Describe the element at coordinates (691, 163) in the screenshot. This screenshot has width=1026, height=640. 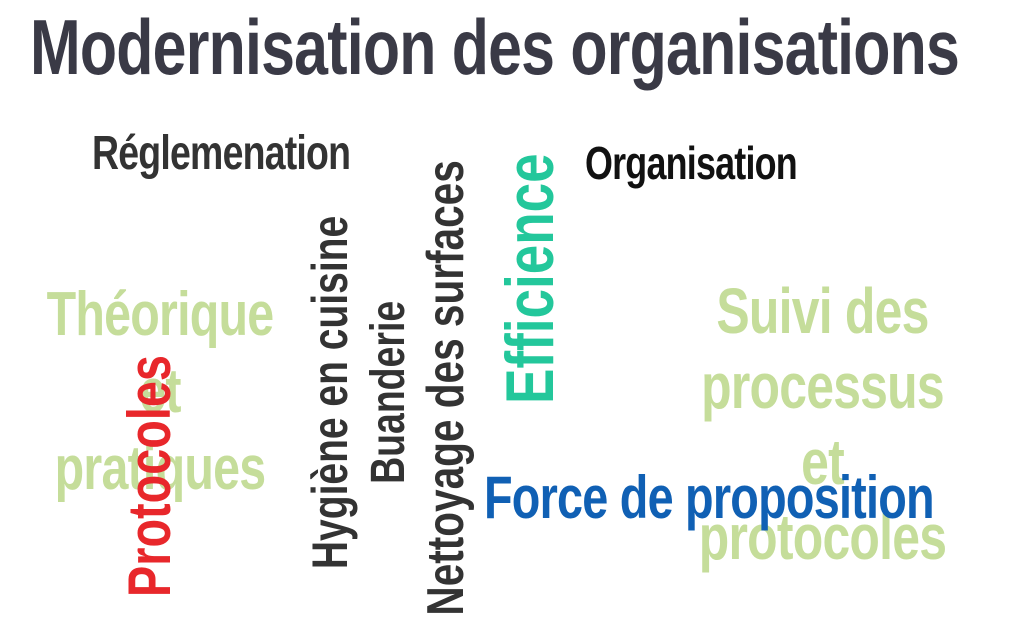
I see `word-organisation-text: Organisation` at that location.